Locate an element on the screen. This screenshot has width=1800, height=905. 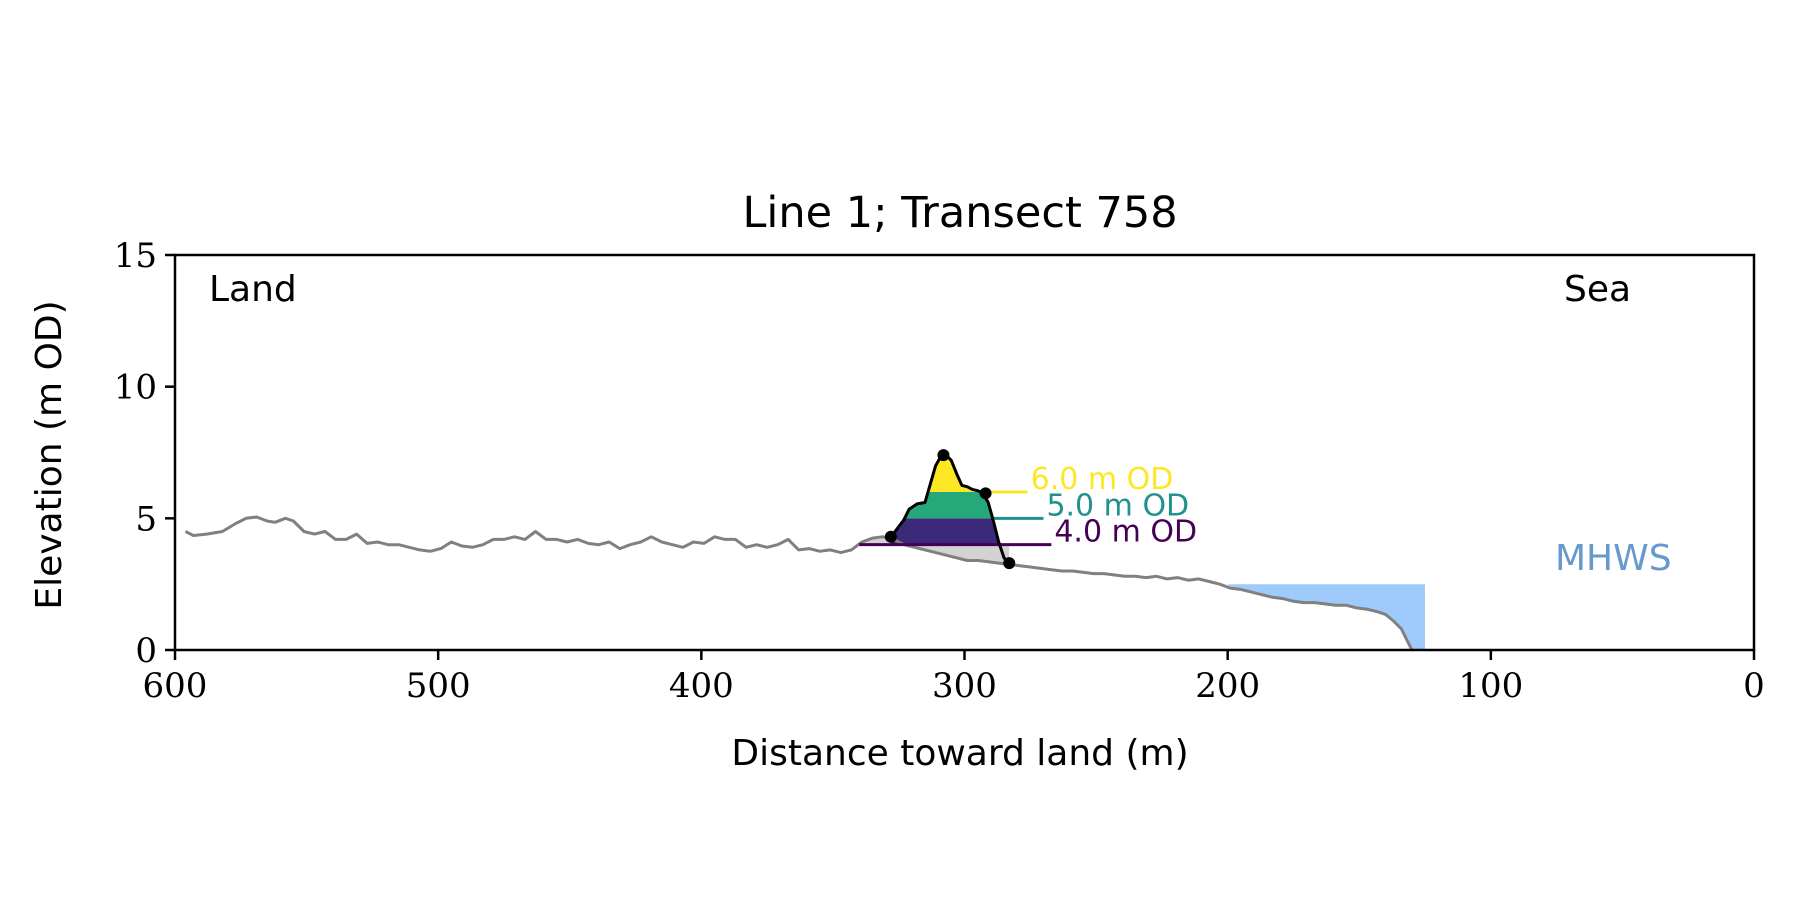
sea-label: Sea is located at coordinates (1597, 289).